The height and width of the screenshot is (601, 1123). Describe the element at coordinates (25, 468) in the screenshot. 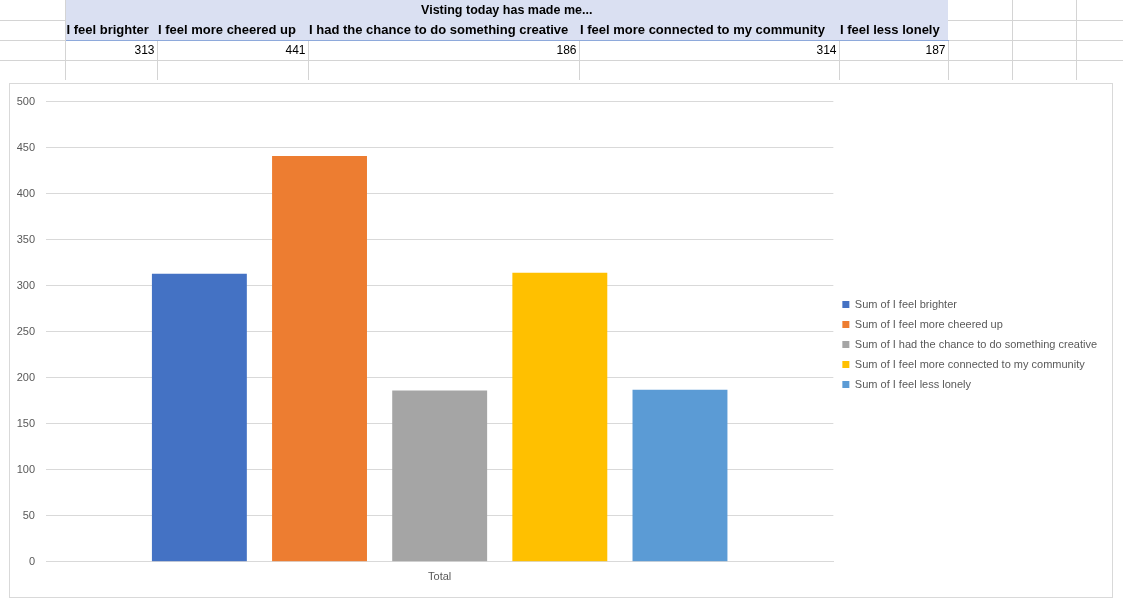

I see `y-tick-label: 100` at that location.